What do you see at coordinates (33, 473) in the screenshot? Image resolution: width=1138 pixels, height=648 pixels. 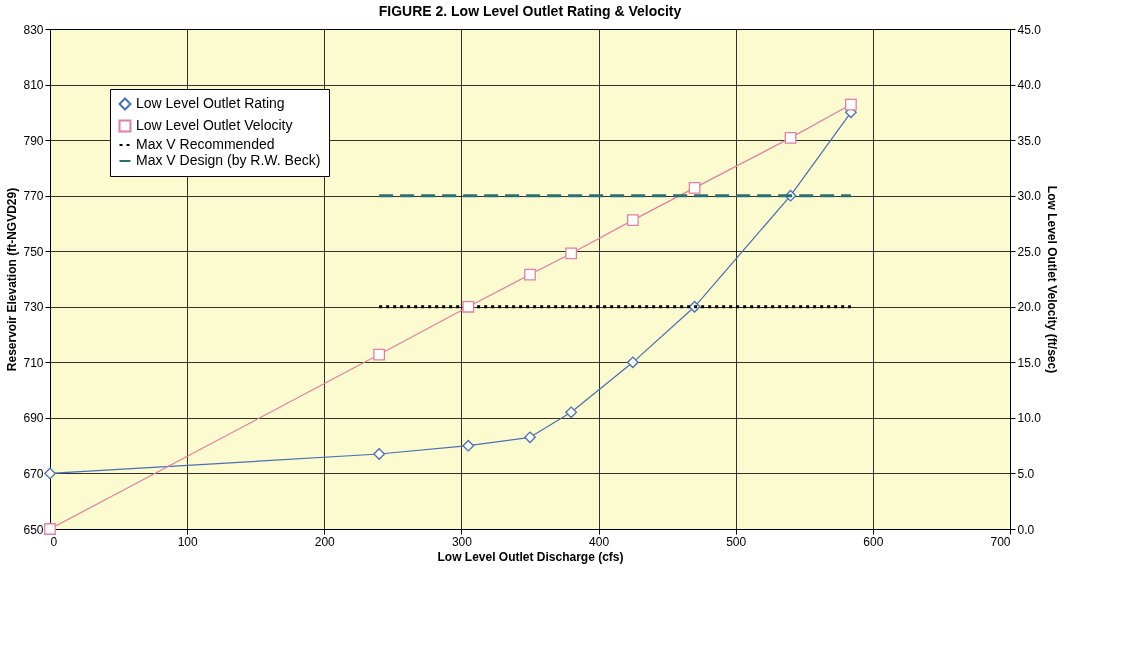 I see `y-tick-label: 670` at bounding box center [33, 473].